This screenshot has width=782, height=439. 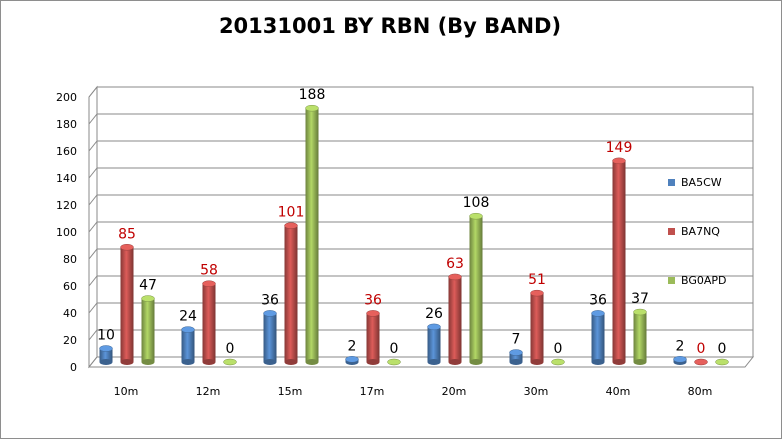 What do you see at coordinates (106, 336) in the screenshot?
I see `data-label: 10` at bounding box center [106, 336].